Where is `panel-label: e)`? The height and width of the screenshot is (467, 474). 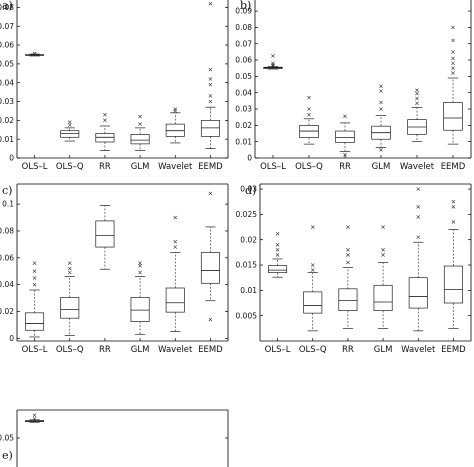 panel-label: e) is located at coordinates (7, 455).